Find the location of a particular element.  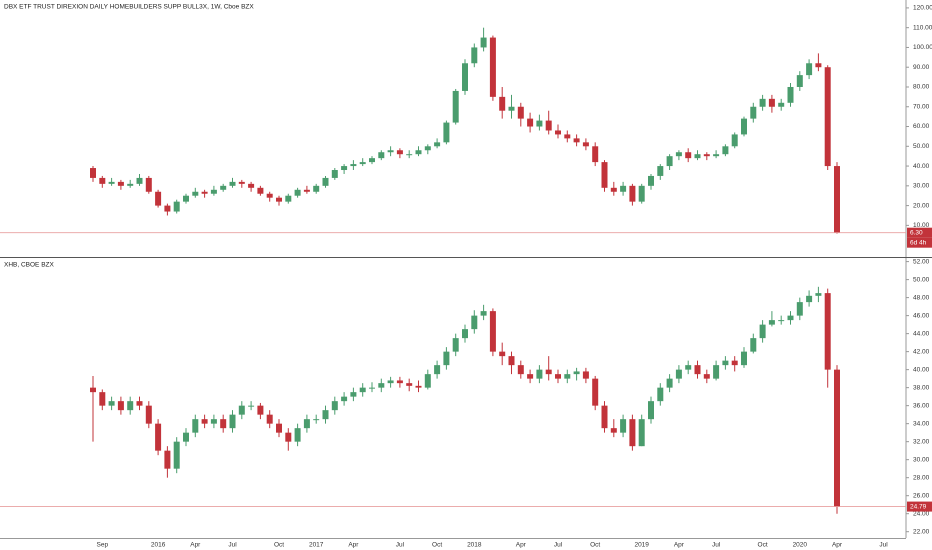

y-tick-label: 10.00 is located at coordinates (921, 225).